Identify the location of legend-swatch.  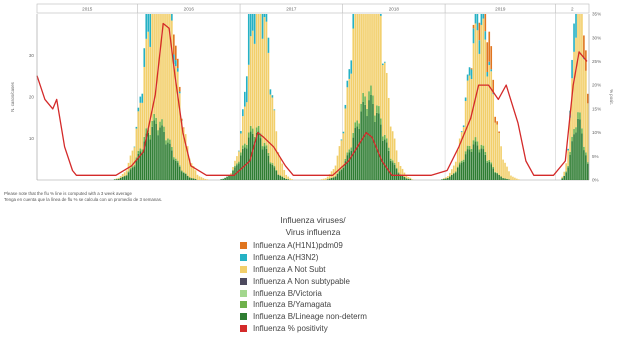
(243, 269).